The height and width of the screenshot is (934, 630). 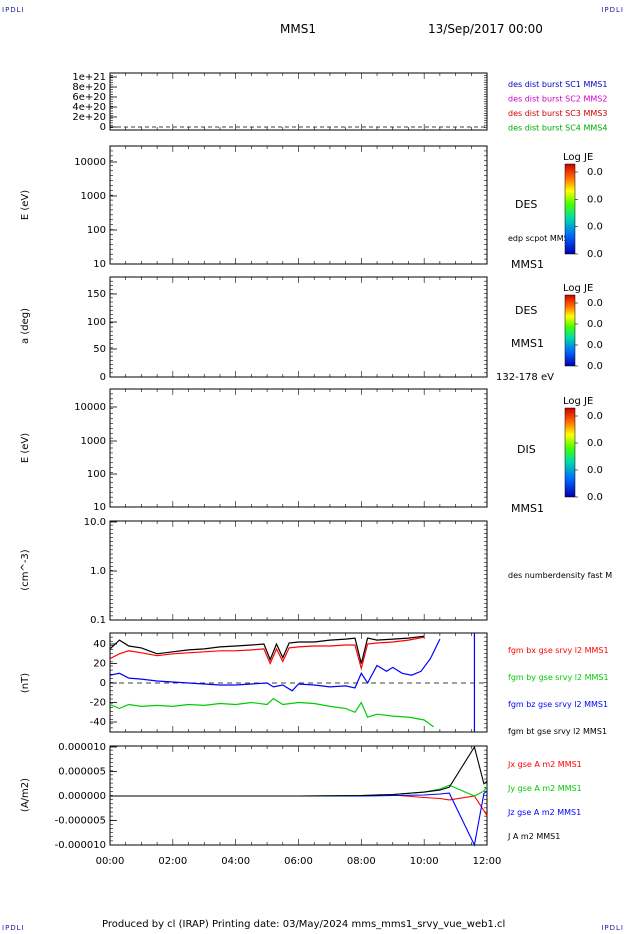 I want to click on spacecraft-title: MMS1, so click(x=298, y=29).